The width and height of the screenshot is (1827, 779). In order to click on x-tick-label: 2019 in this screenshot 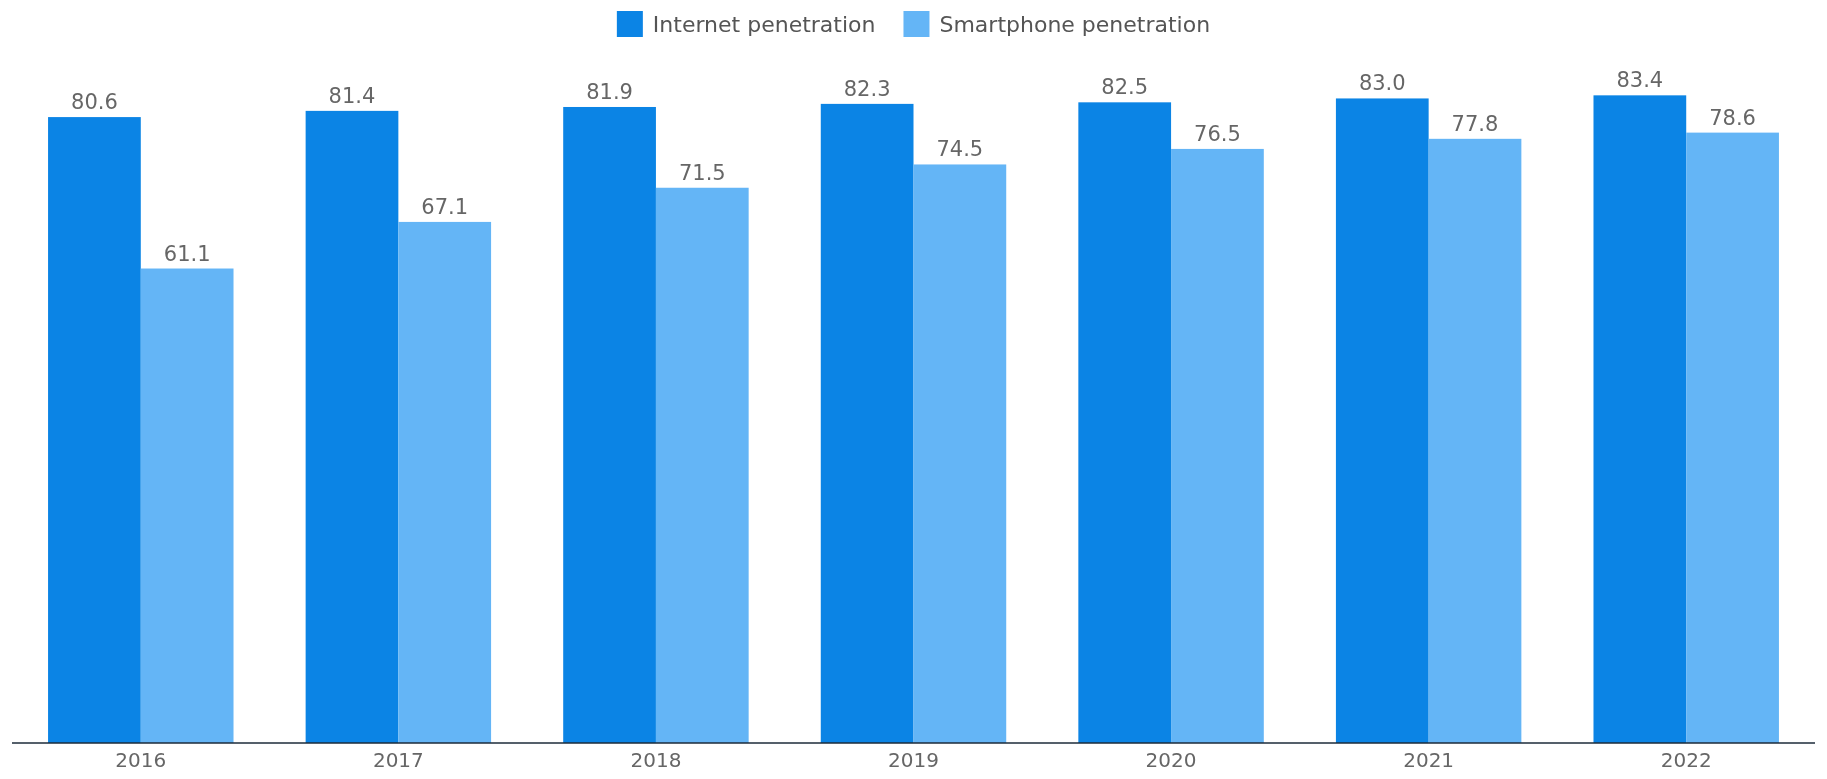, I will do `click(913, 760)`.